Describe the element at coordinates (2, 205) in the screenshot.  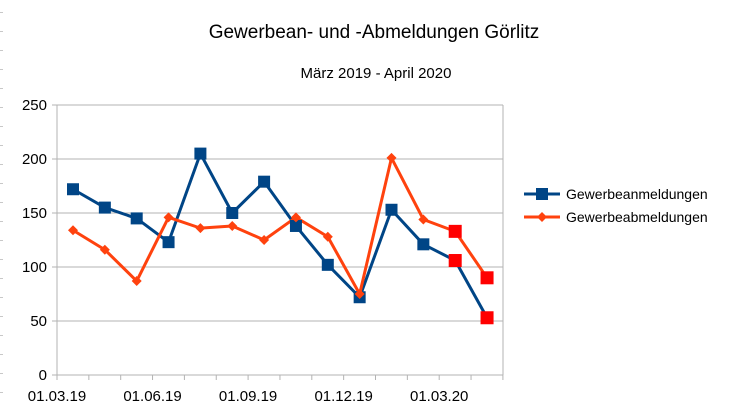
I see `left-margin-ruler` at that location.